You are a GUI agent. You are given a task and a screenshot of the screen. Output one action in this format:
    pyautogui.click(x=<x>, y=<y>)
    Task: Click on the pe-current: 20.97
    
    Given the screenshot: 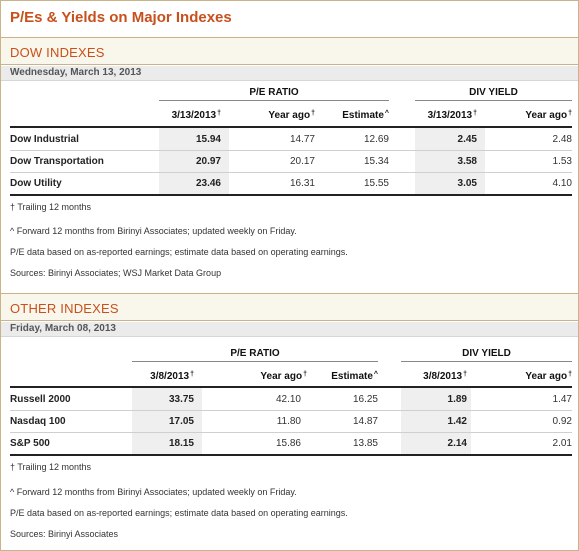 What is the action you would take?
    pyautogui.click(x=208, y=161)
    